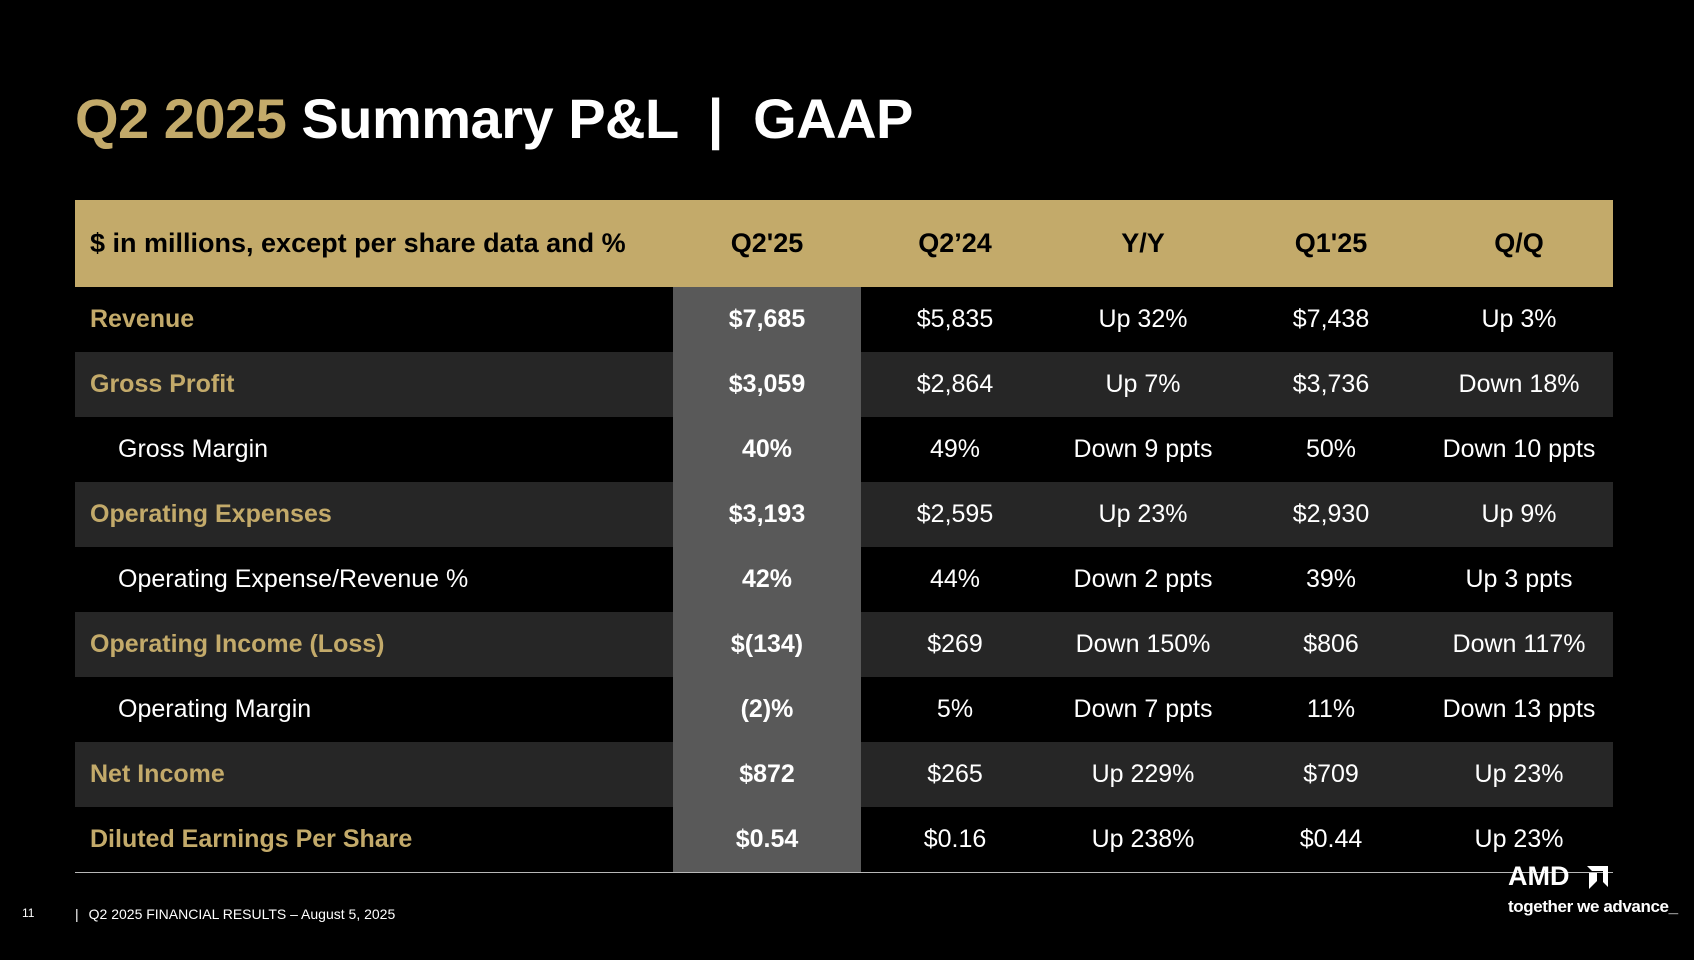 The height and width of the screenshot is (960, 1694). I want to click on row-label: Operating Margin, so click(215, 709).